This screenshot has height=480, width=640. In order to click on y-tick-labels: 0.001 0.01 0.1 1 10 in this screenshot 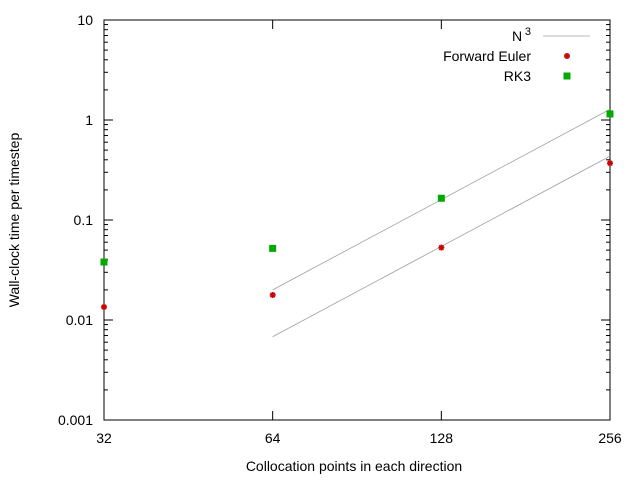, I will do `click(75, 220)`.